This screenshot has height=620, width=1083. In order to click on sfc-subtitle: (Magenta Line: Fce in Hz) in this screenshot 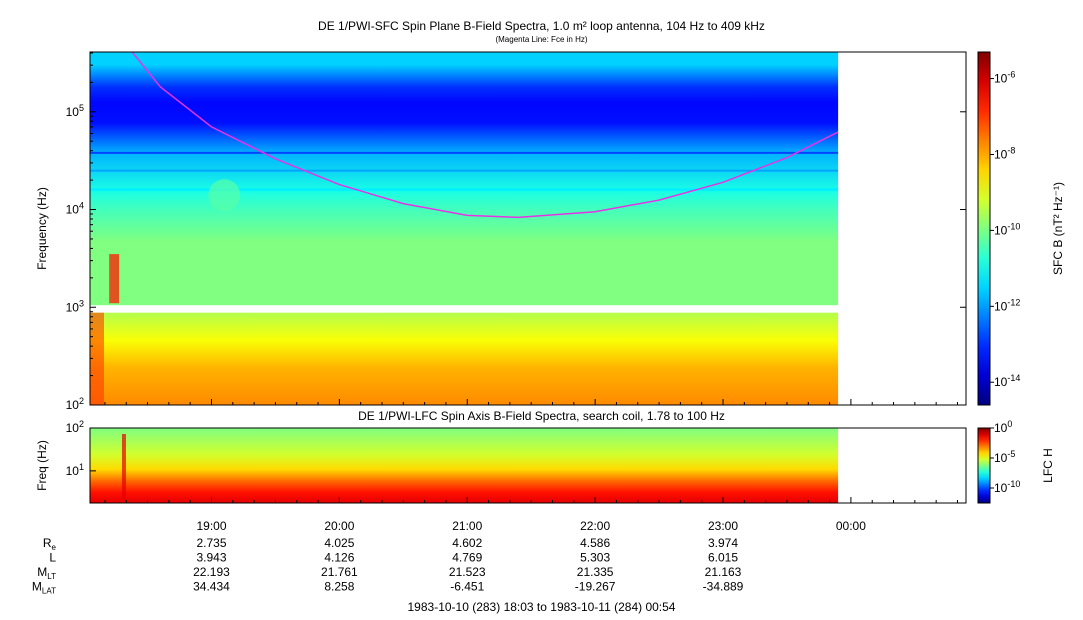, I will do `click(541, 39)`.